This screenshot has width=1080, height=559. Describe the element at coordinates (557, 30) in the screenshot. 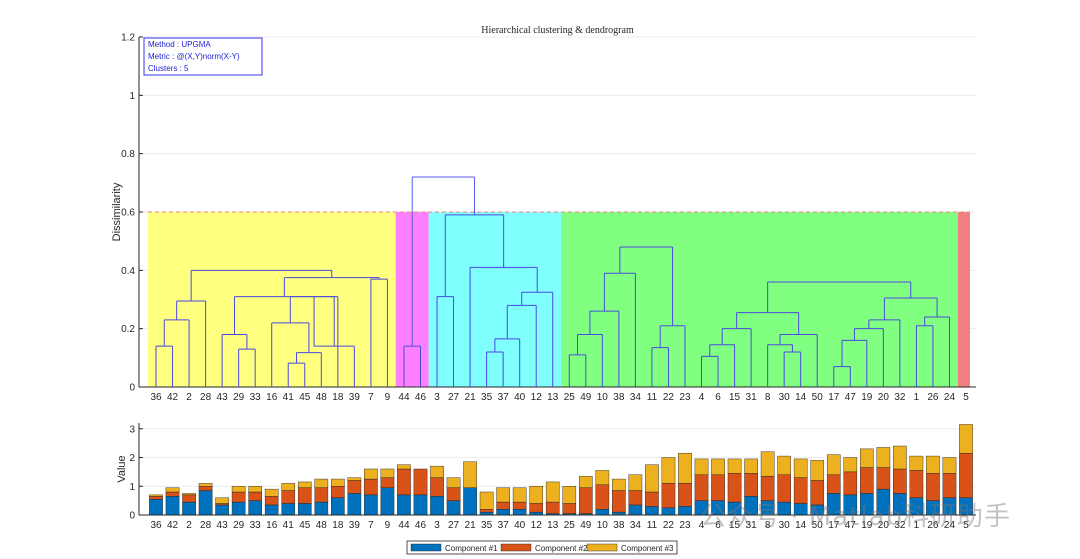

I see `chart-title: Hierarchical clustering & dendrogram` at that location.